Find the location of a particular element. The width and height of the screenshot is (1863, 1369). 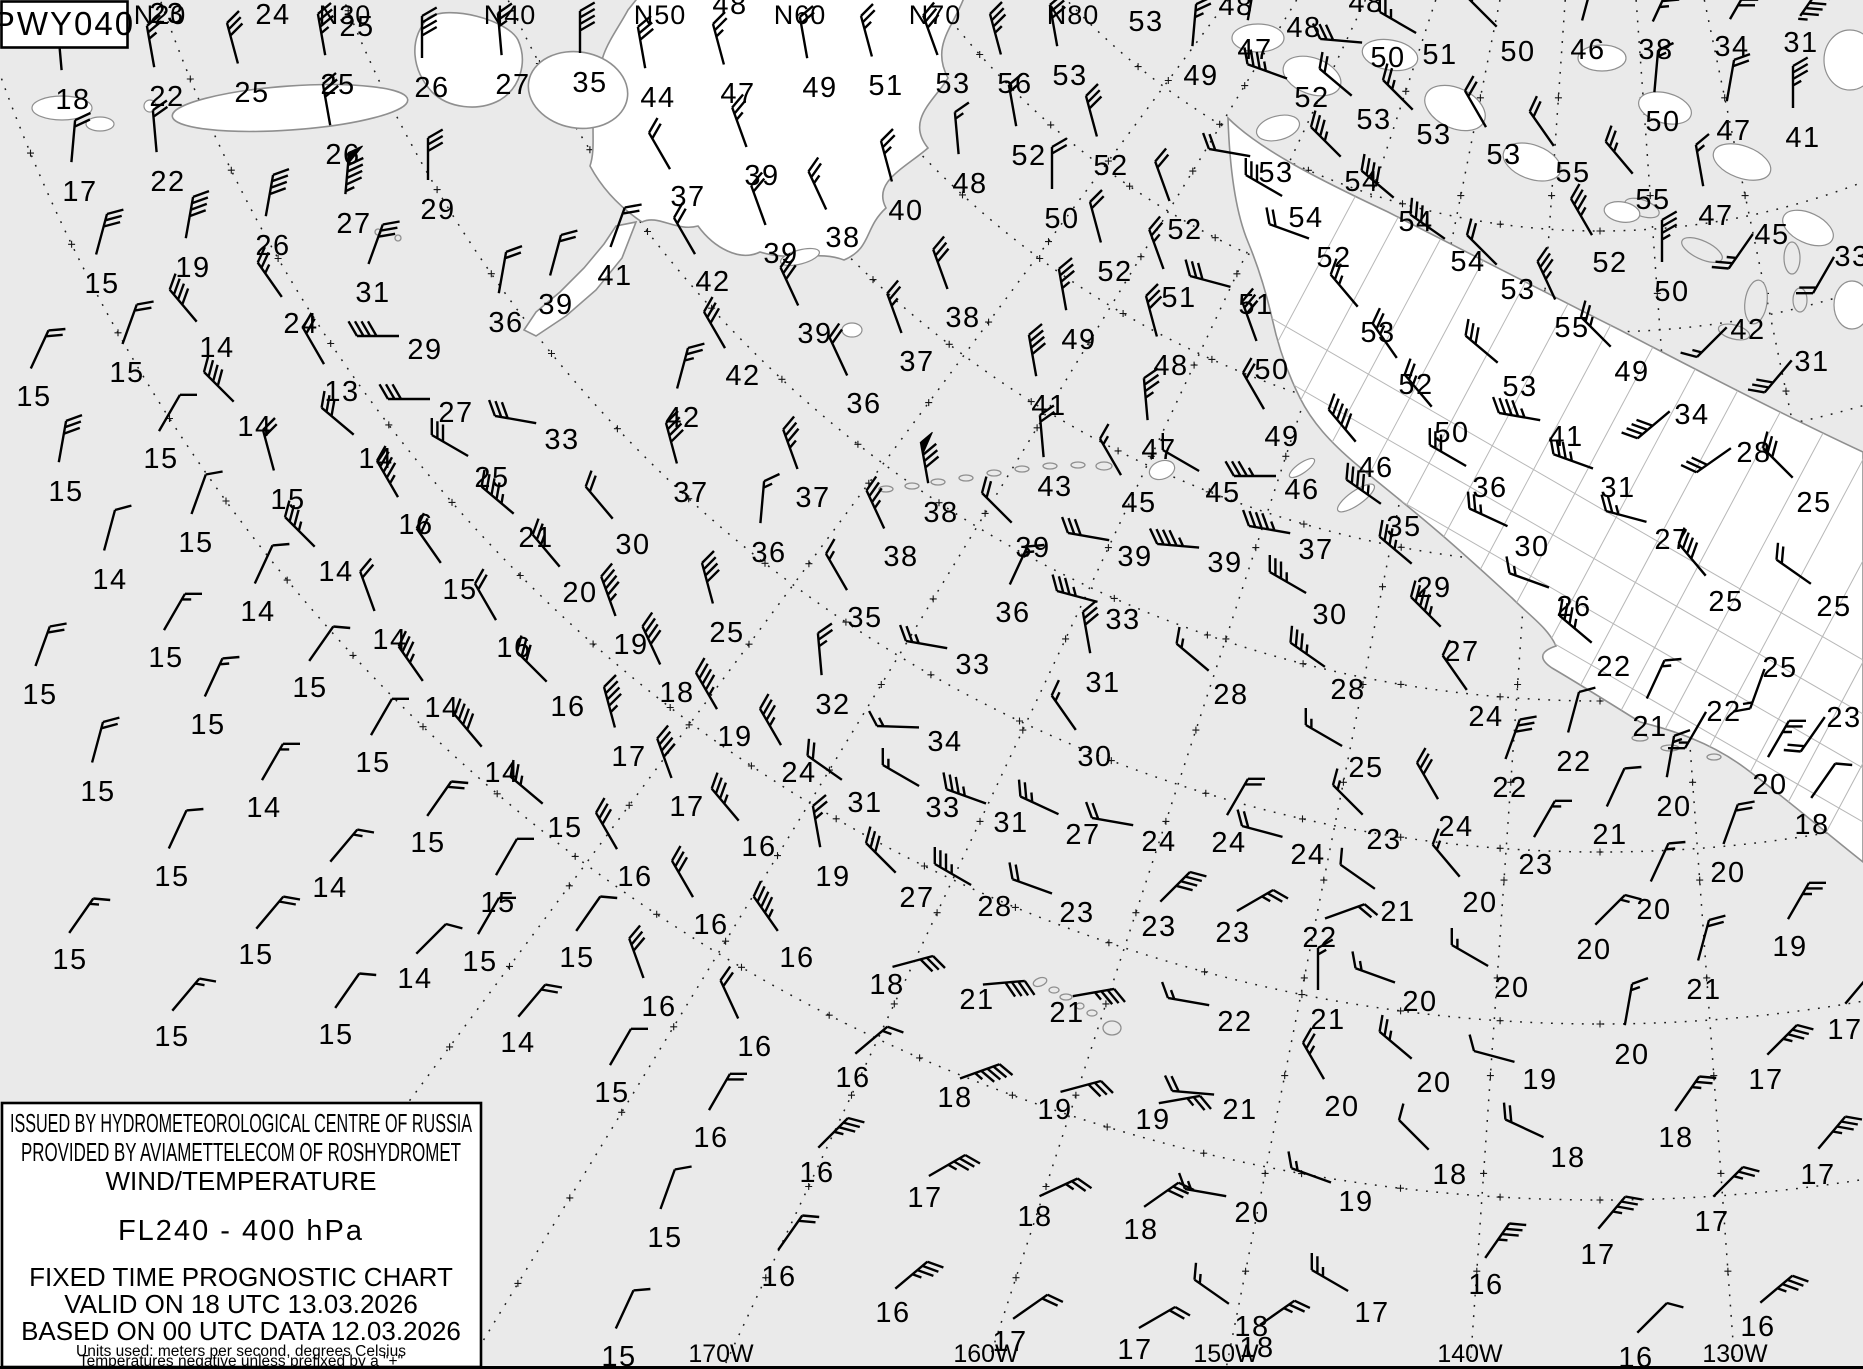

station-temperature: 32 is located at coordinates (832, 705).